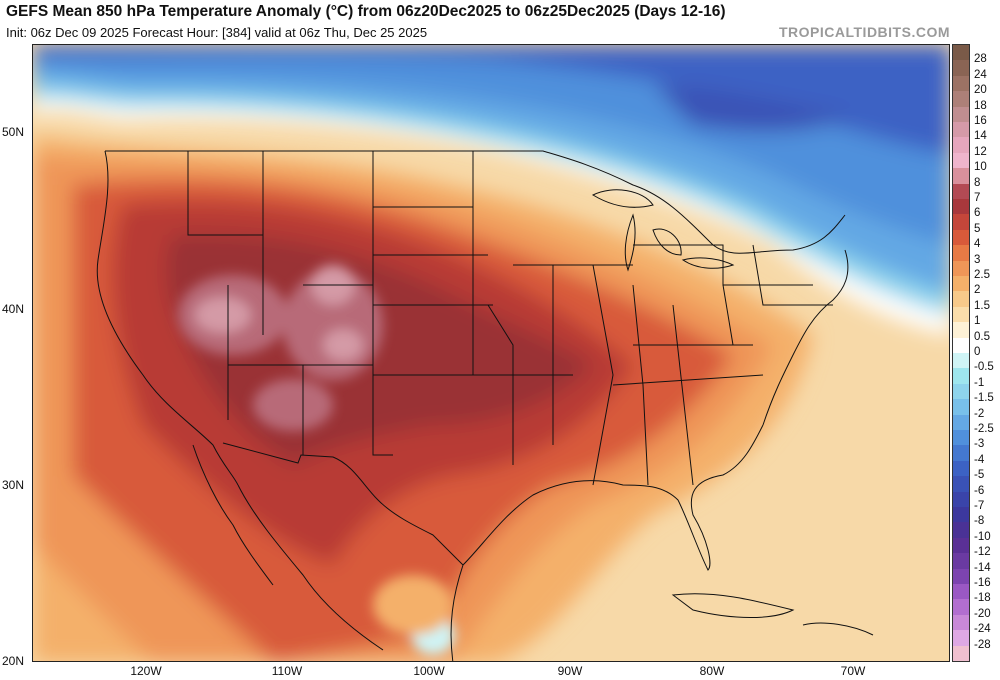  I want to click on colorbar-label: -6, so click(979, 490).